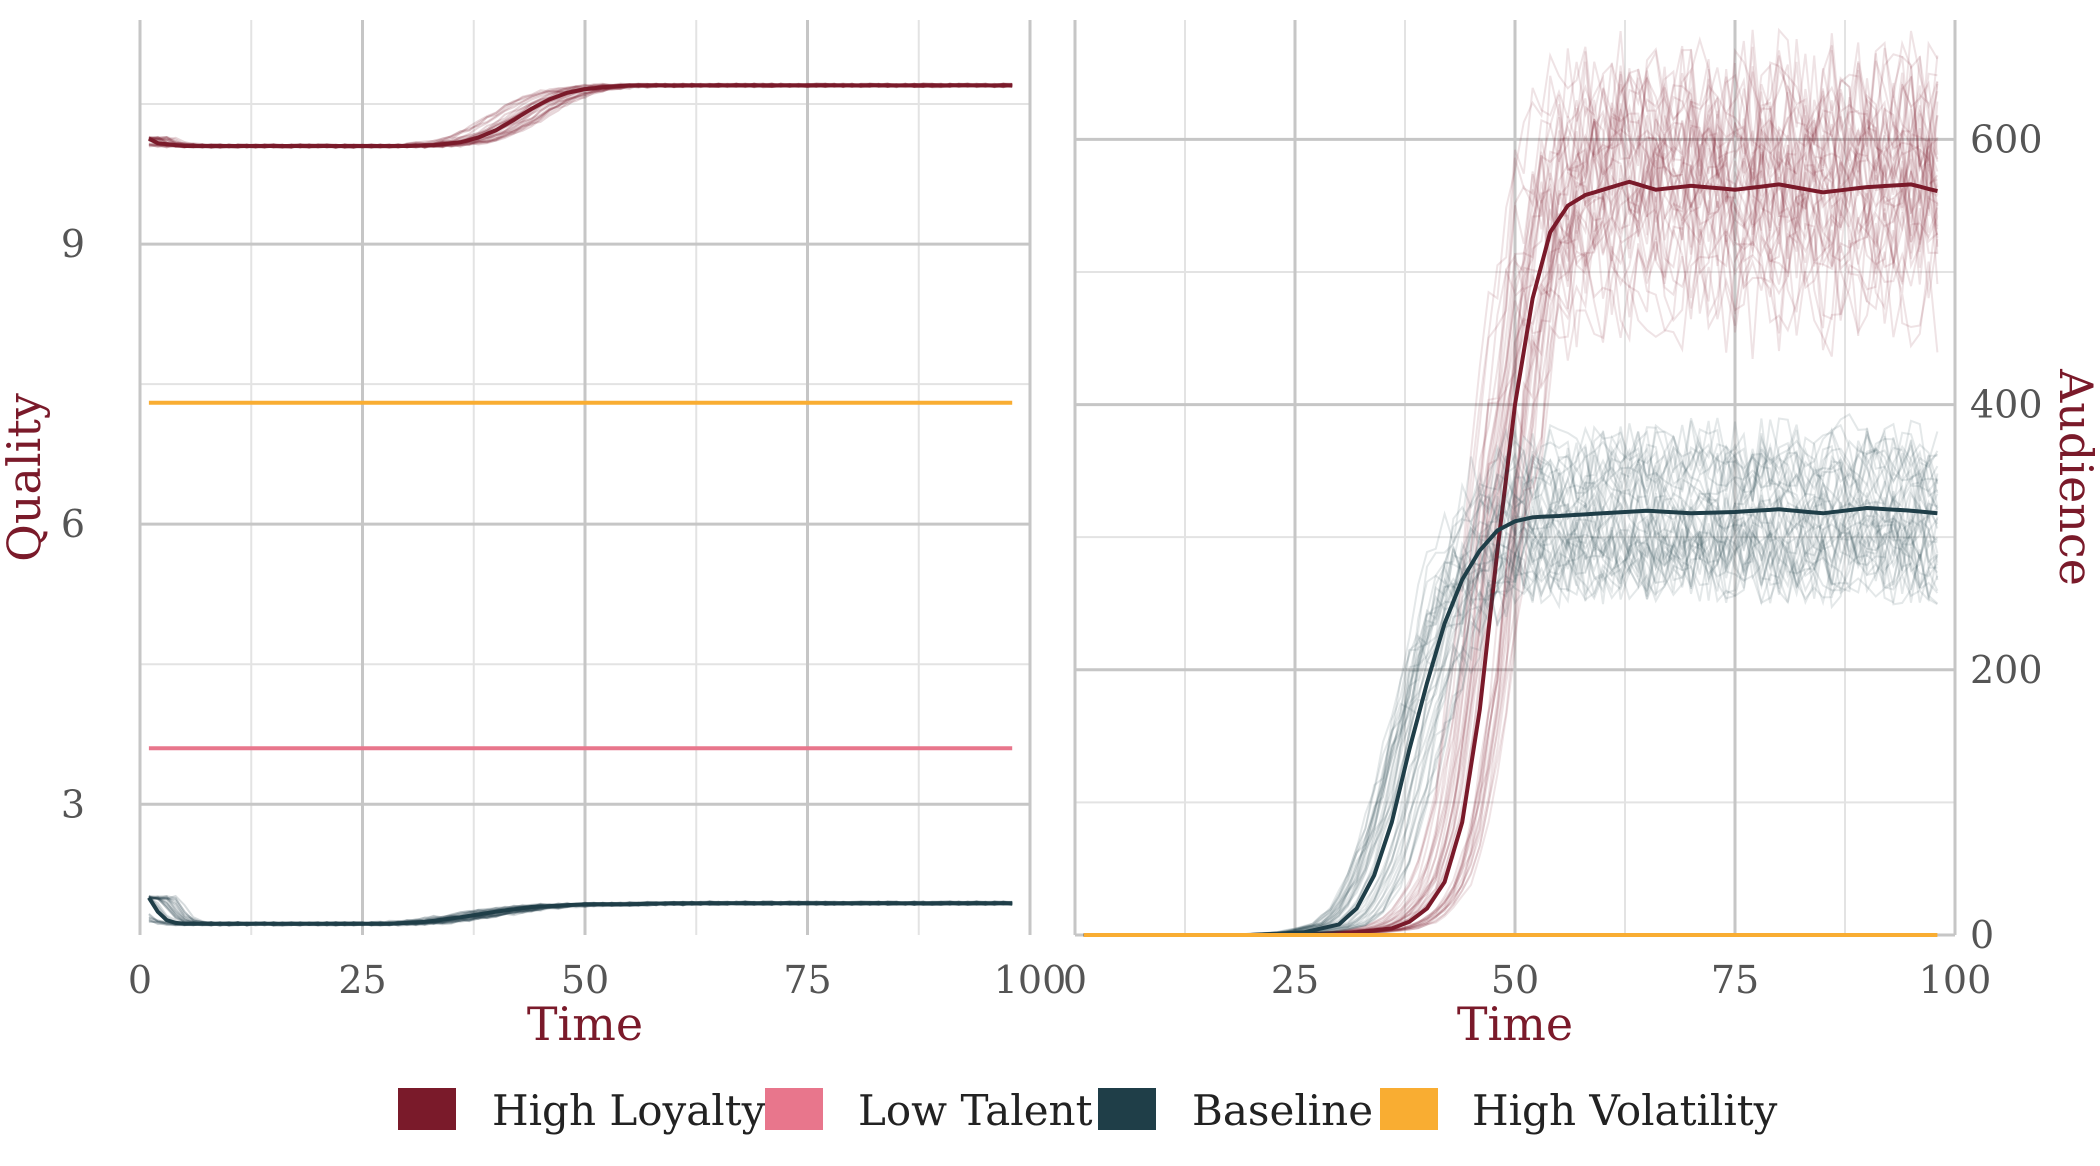 The height and width of the screenshot is (1166, 2100). I want to click on legend-item-baseline: Baseline, so click(1235, 1110).